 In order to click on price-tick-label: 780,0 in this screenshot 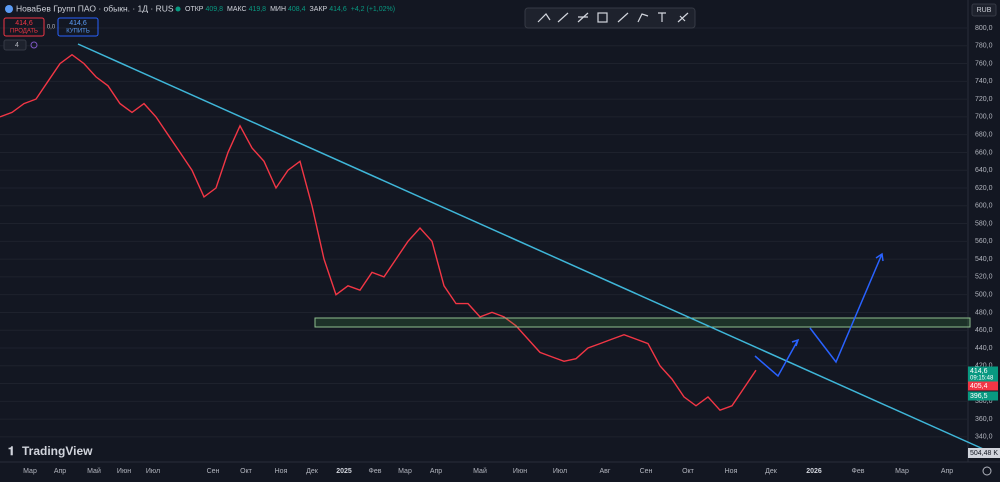, I will do `click(984, 46)`.